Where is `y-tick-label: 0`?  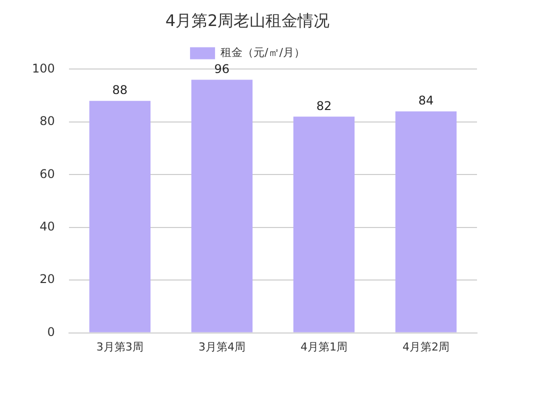 y-tick-label: 0 is located at coordinates (51, 331).